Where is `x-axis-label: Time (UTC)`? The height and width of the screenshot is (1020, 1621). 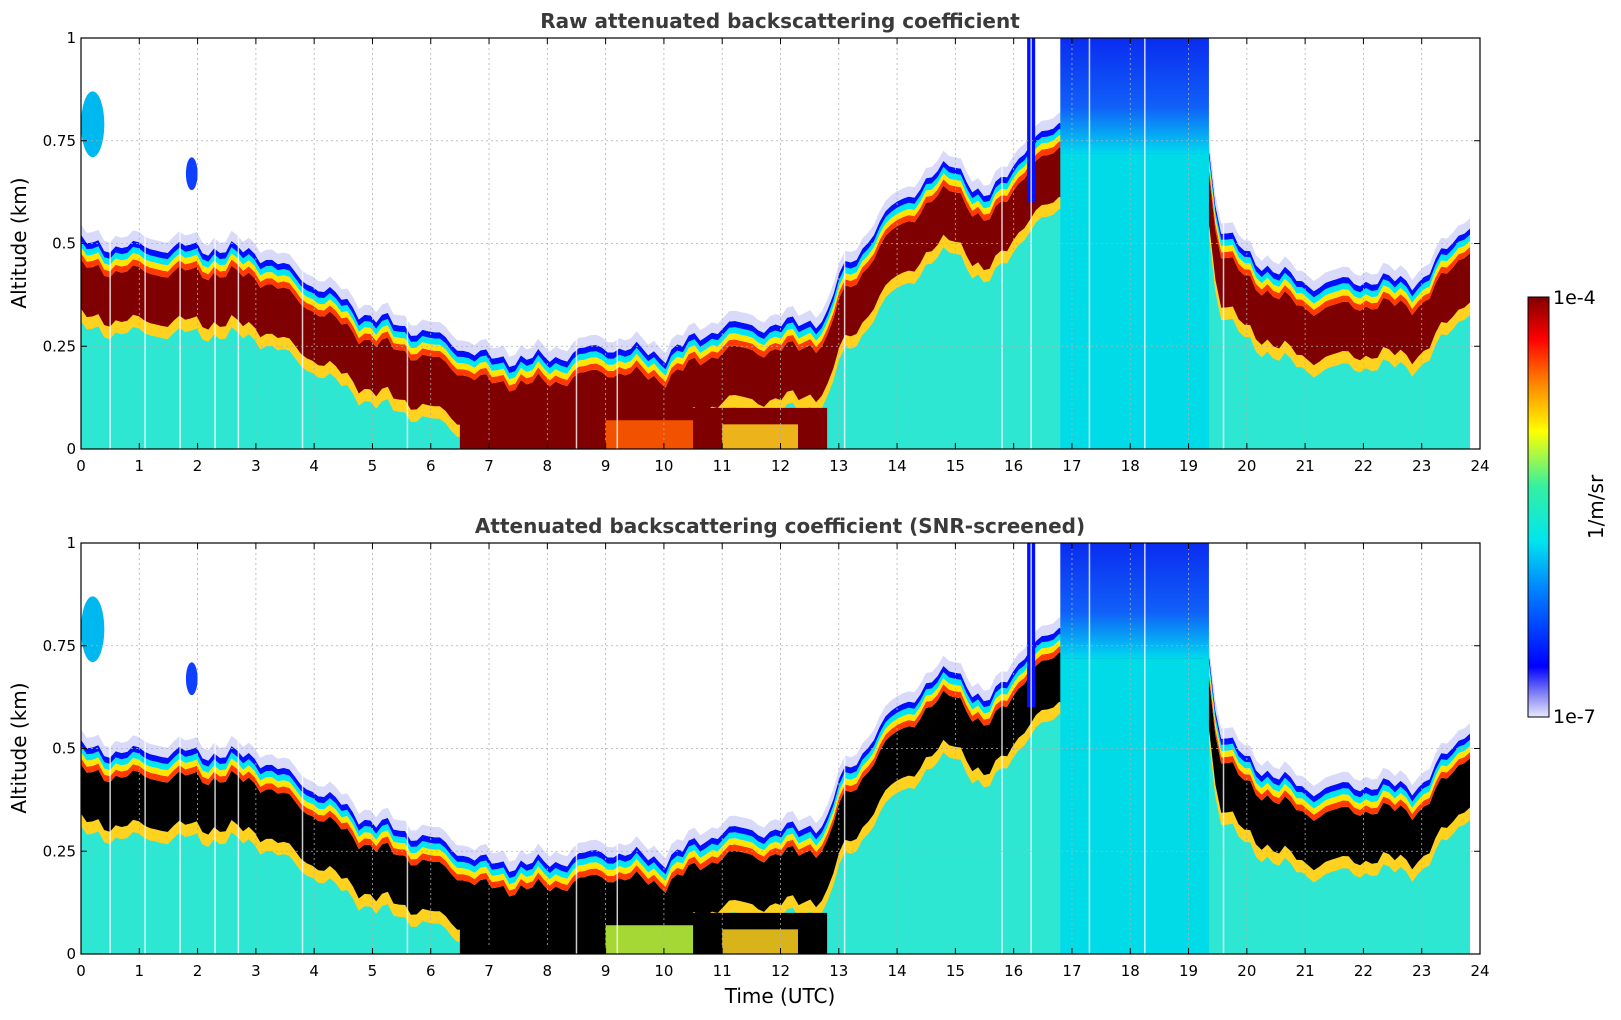 x-axis-label: Time (UTC) is located at coordinates (780, 996).